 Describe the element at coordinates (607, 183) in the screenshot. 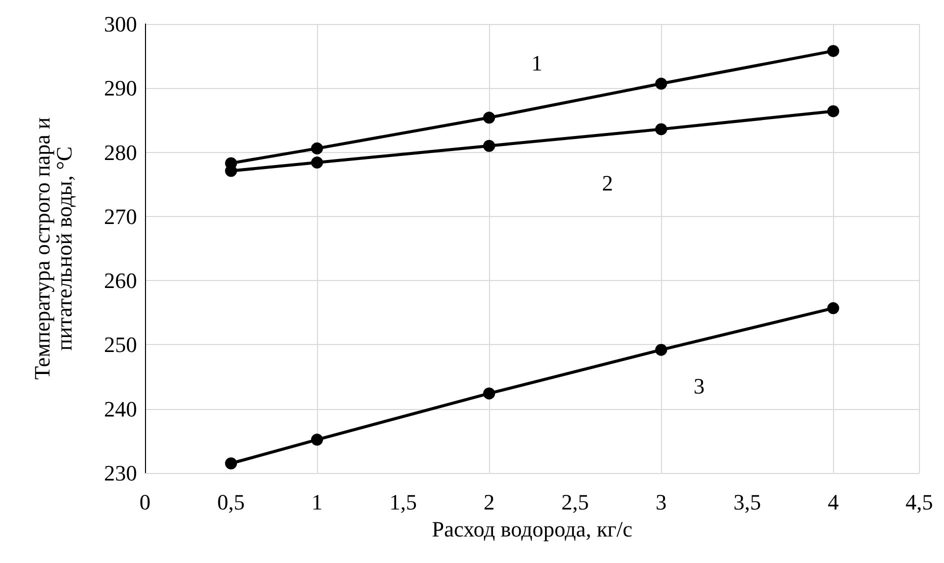

I see `annotation: 2` at that location.